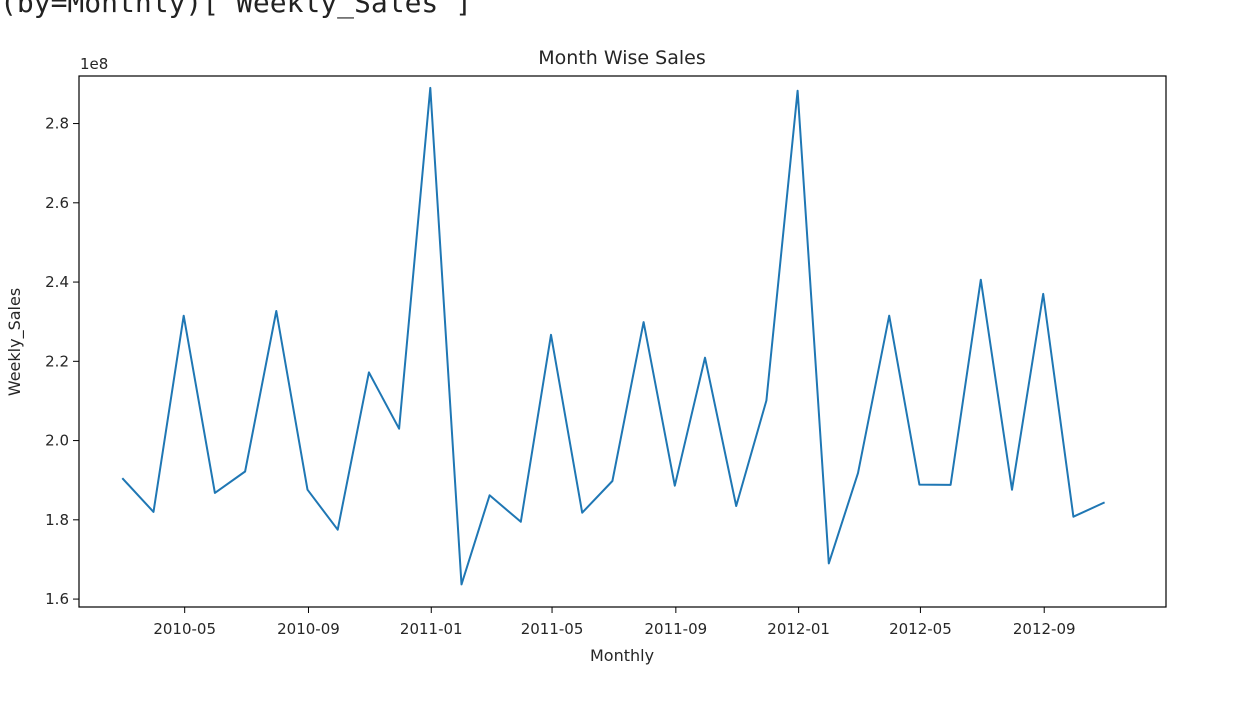 Image resolution: width=1257 pixels, height=720 pixels. Describe the element at coordinates (1044, 629) in the screenshot. I see `x-tick-label: 2012-09` at that location.